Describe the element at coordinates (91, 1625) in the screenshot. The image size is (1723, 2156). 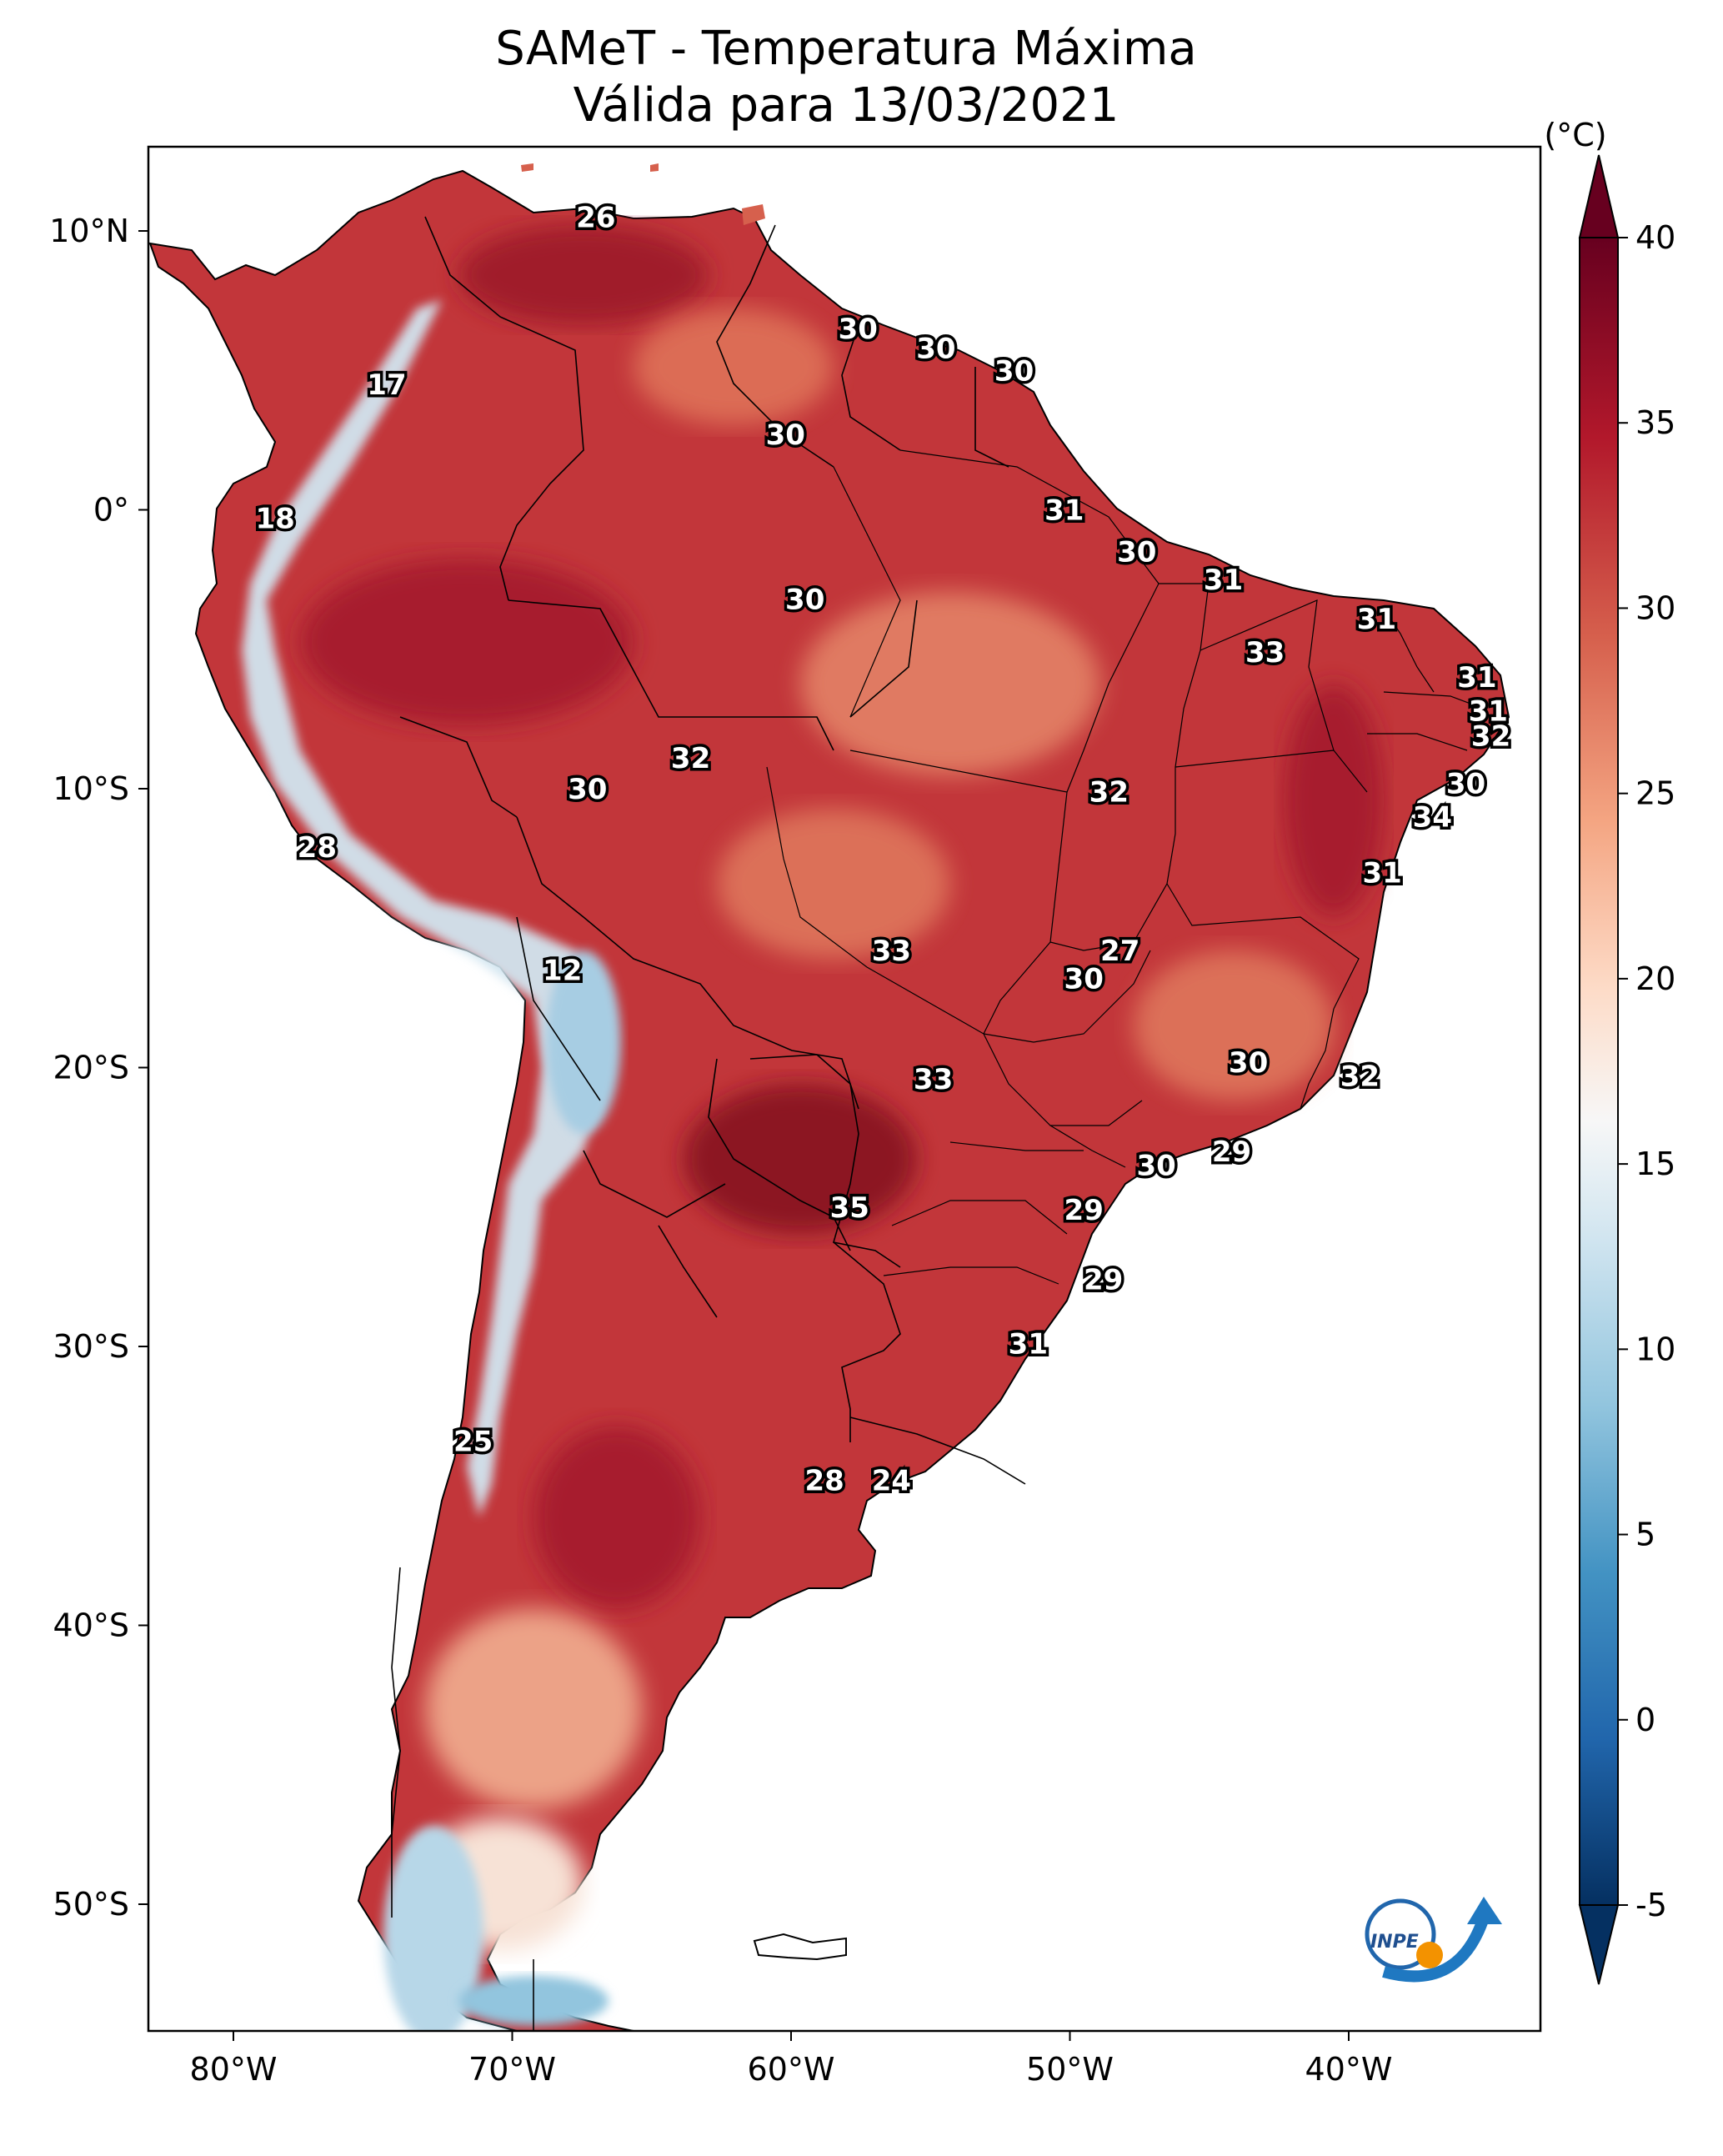
I see `lat-tick-label: 40°S` at that location.